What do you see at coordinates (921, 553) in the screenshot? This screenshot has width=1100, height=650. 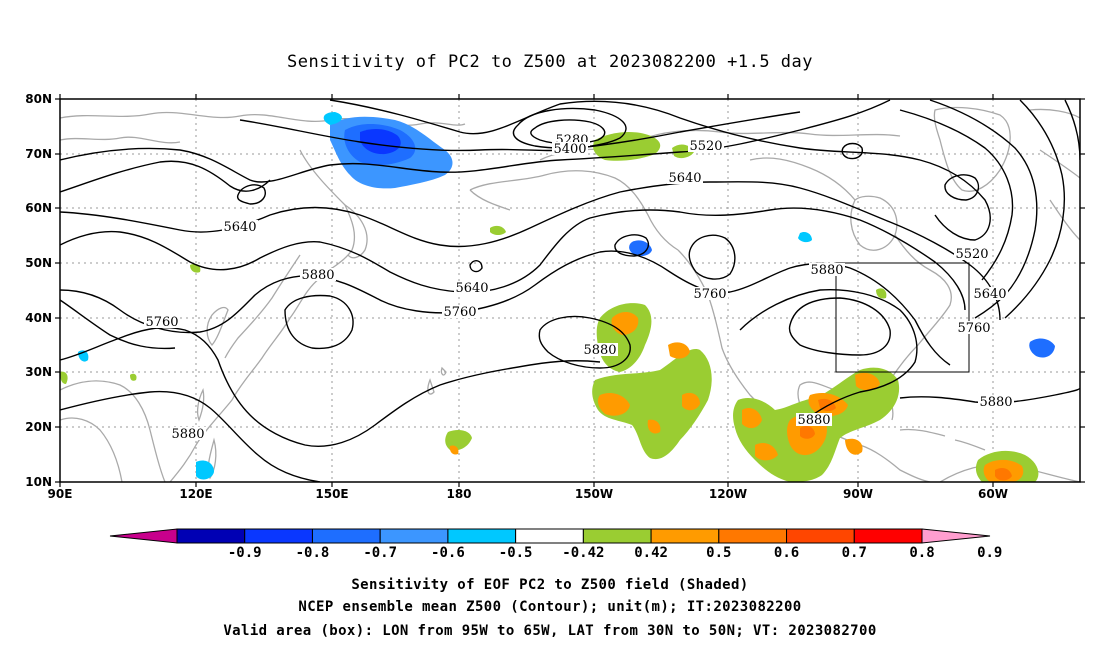 I see `colorbar-label: 0.8` at bounding box center [921, 553].